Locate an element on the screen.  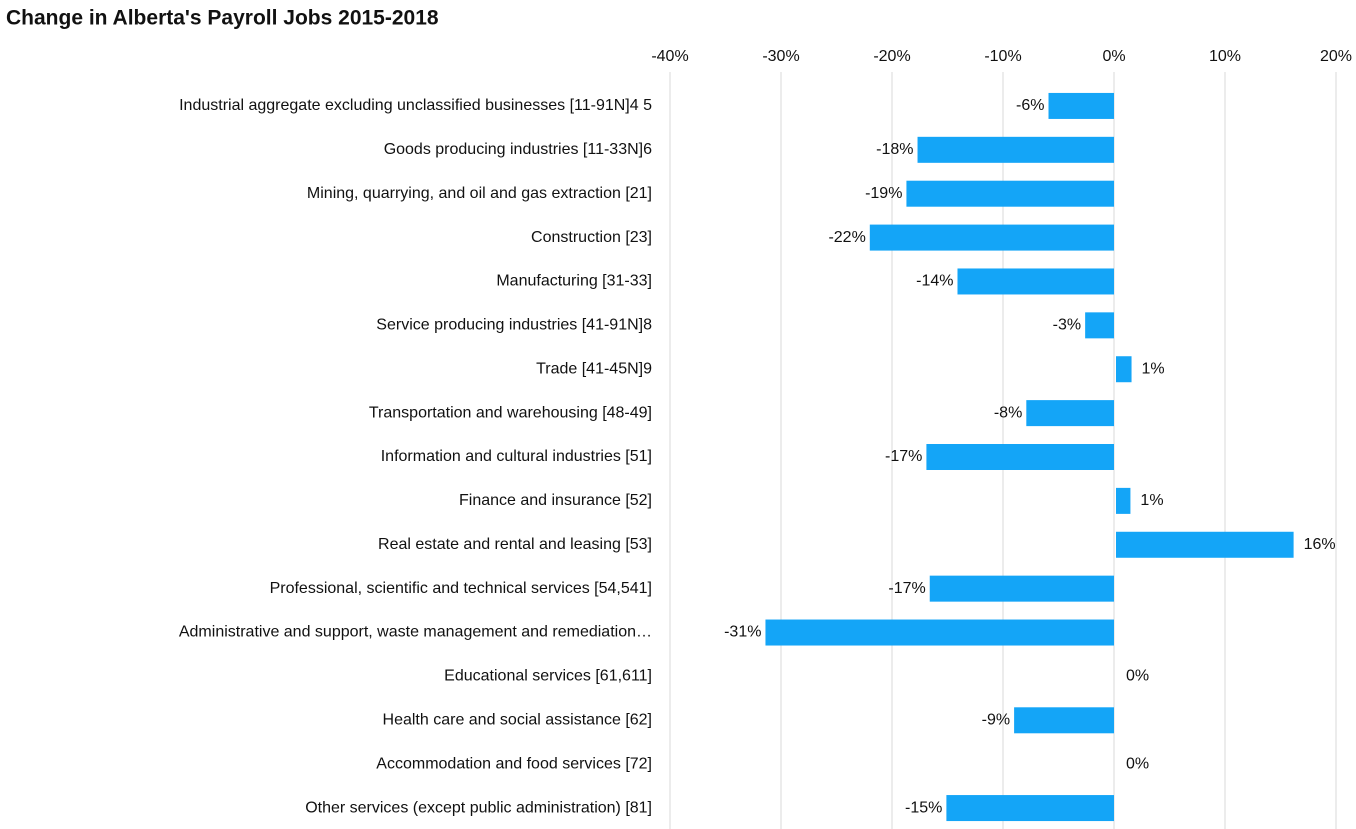
data-label: -14% is located at coordinates (934, 281).